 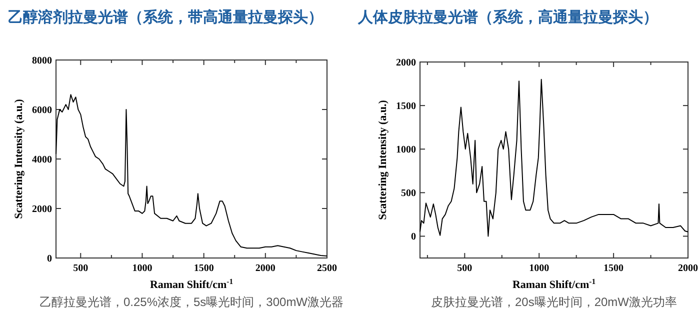 What do you see at coordinates (42, 160) in the screenshot?
I see `y-tick-label: 4000` at bounding box center [42, 160].